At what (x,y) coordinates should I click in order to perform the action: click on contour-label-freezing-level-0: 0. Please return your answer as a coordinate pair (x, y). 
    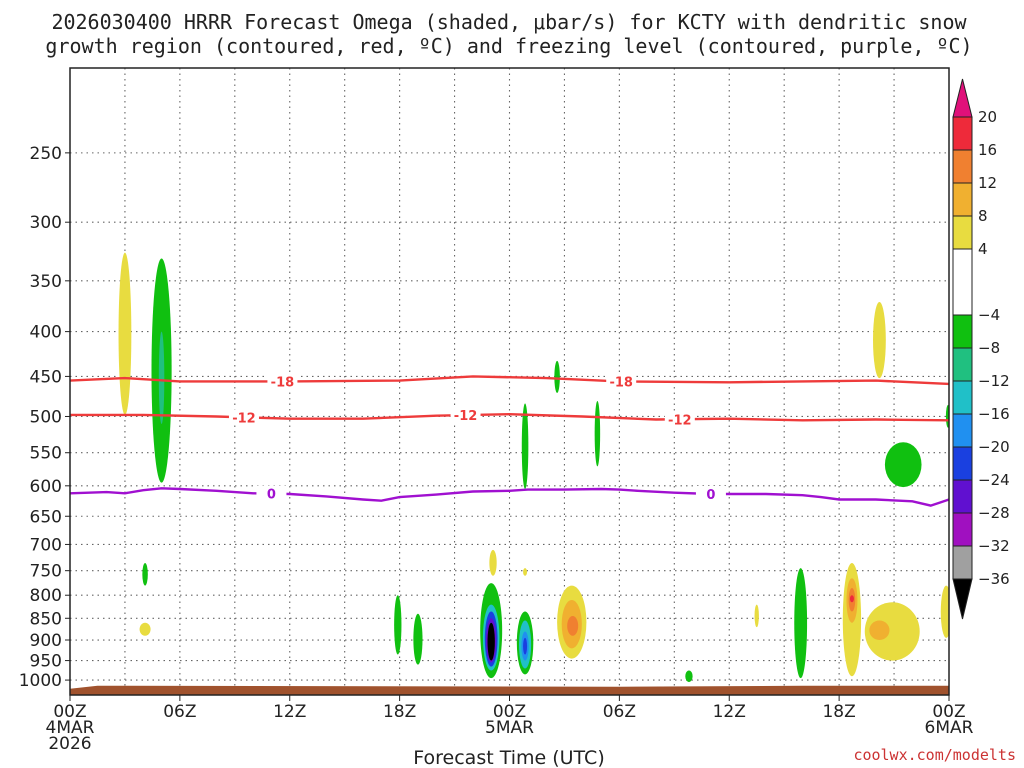
    Looking at the image, I should click on (271, 495).